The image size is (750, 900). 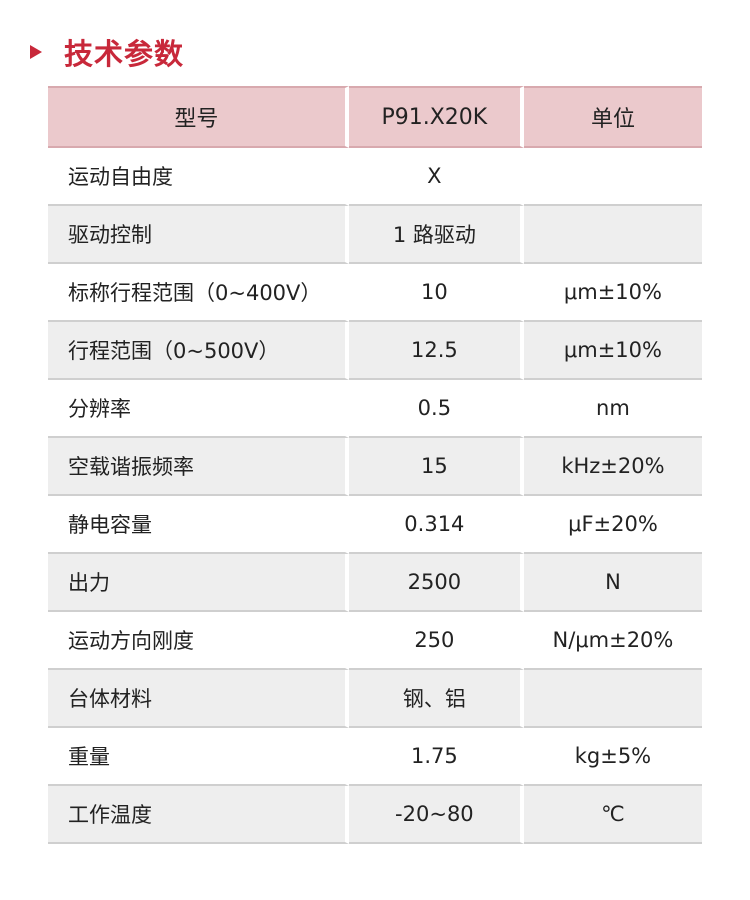 I want to click on param-name: 工作温度, so click(x=198, y=815).